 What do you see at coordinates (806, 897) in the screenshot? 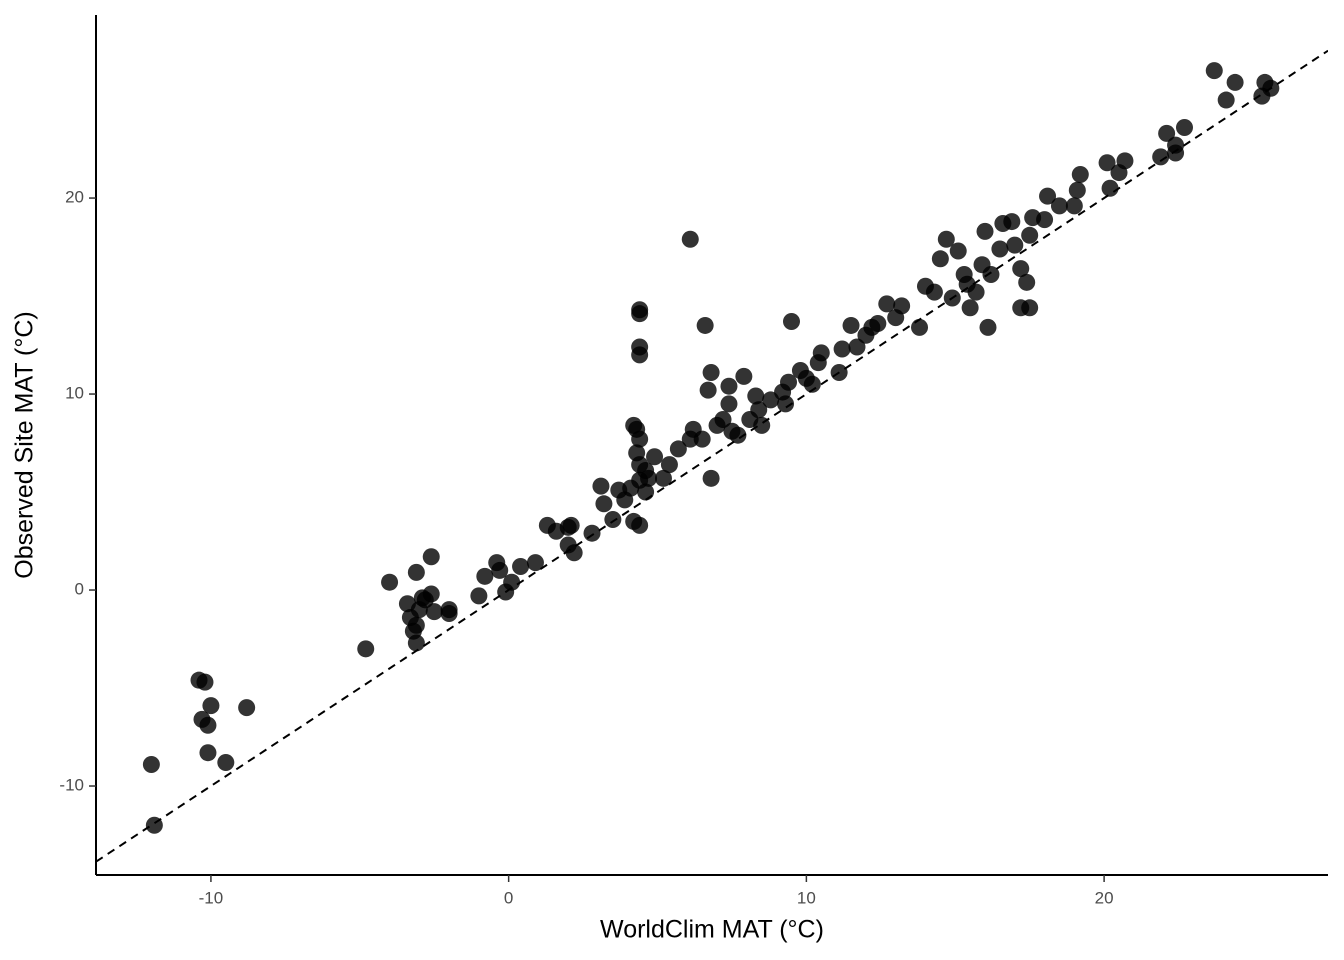
I see `x-tick-label: 10` at bounding box center [806, 897].